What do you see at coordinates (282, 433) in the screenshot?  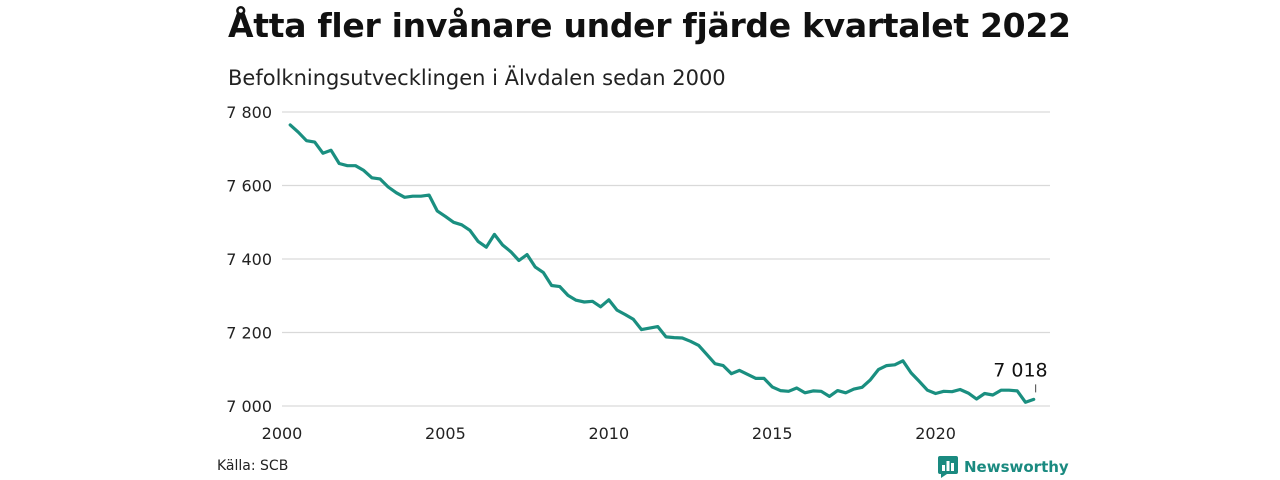 I see `x-tick-label: 2000` at bounding box center [282, 433].